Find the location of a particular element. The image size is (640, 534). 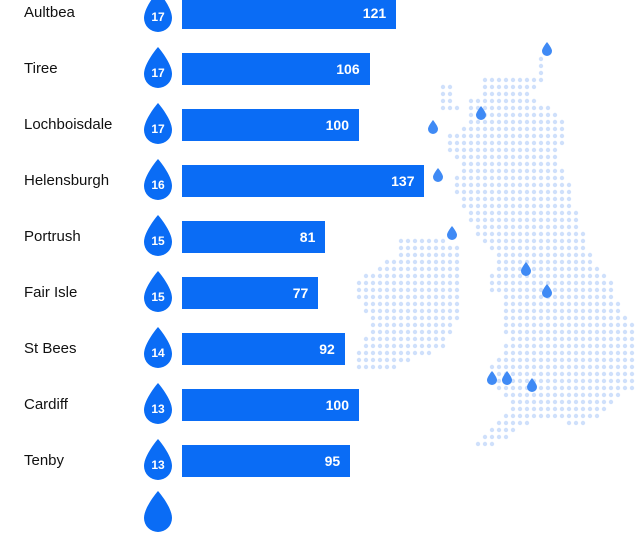

category-label: Aultbea is located at coordinates (49, 12).